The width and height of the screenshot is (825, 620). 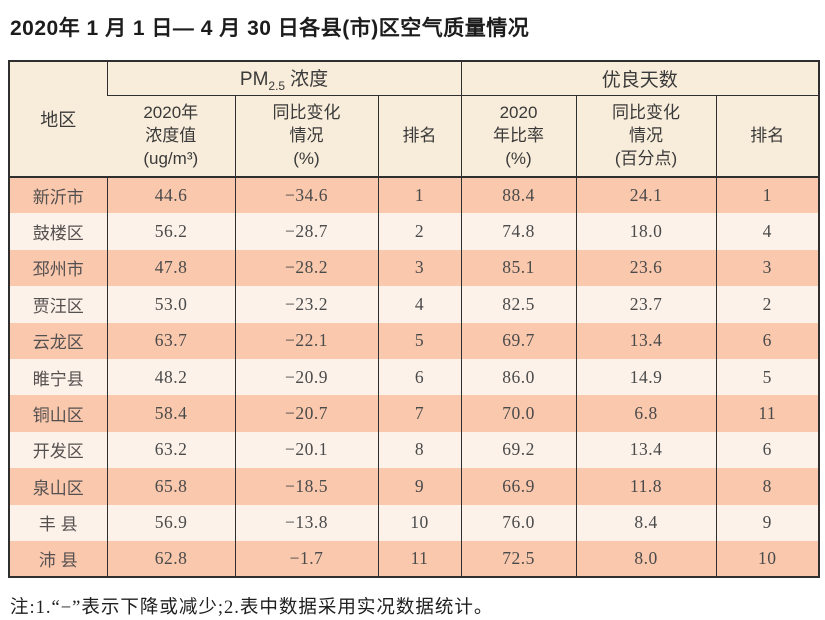 What do you see at coordinates (767, 136) in the screenshot?
I see `good-days-rank-header: 排名` at bounding box center [767, 136].